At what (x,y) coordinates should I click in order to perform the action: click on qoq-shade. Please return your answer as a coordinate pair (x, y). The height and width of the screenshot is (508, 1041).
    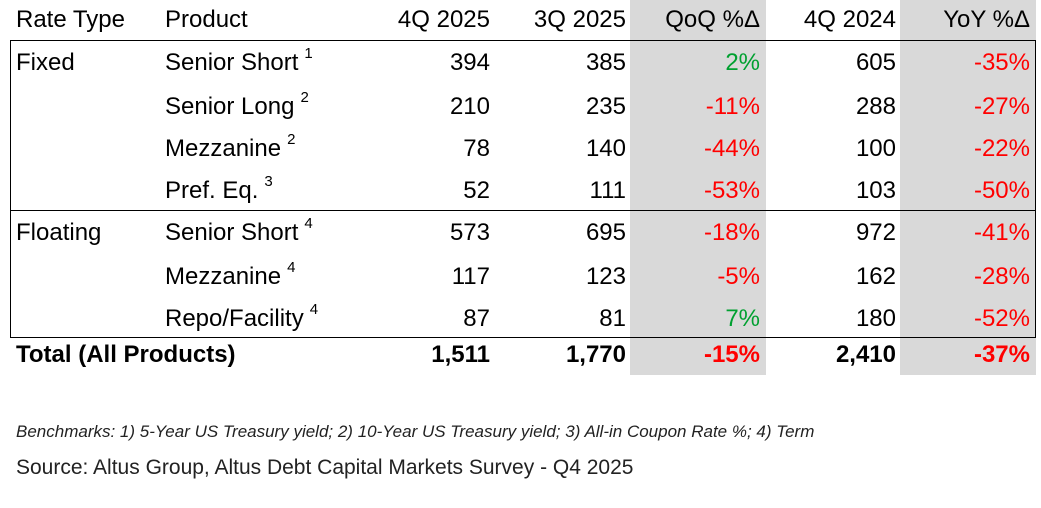
    Looking at the image, I should click on (698, 187).